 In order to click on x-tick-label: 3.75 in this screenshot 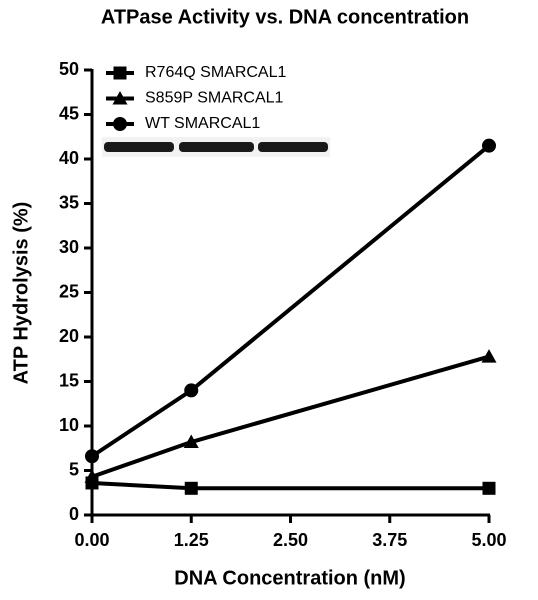, I will do `click(389, 540)`.